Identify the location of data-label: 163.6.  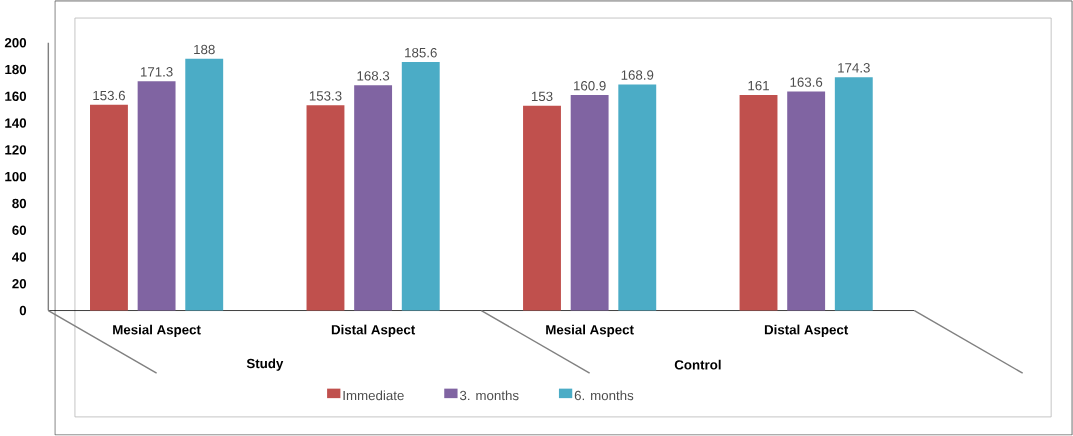
(806, 82).